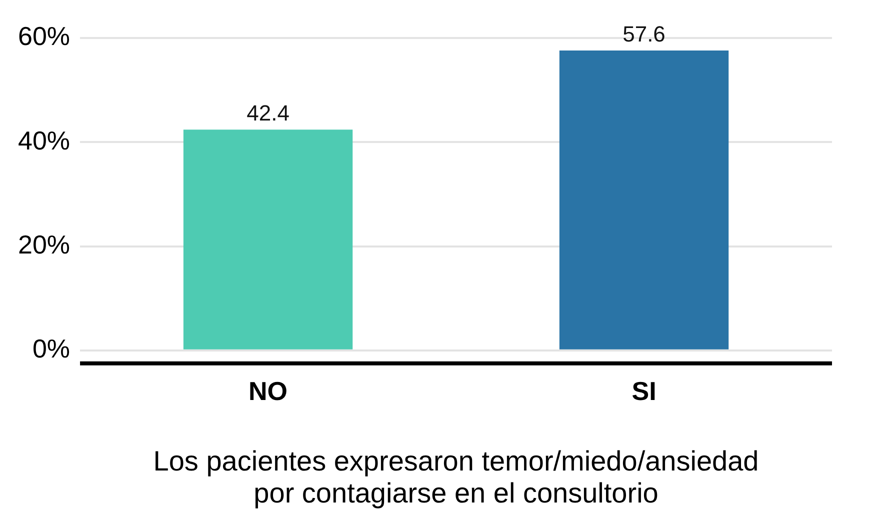 The height and width of the screenshot is (523, 870). I want to click on data-label: 42.4, so click(268, 113).